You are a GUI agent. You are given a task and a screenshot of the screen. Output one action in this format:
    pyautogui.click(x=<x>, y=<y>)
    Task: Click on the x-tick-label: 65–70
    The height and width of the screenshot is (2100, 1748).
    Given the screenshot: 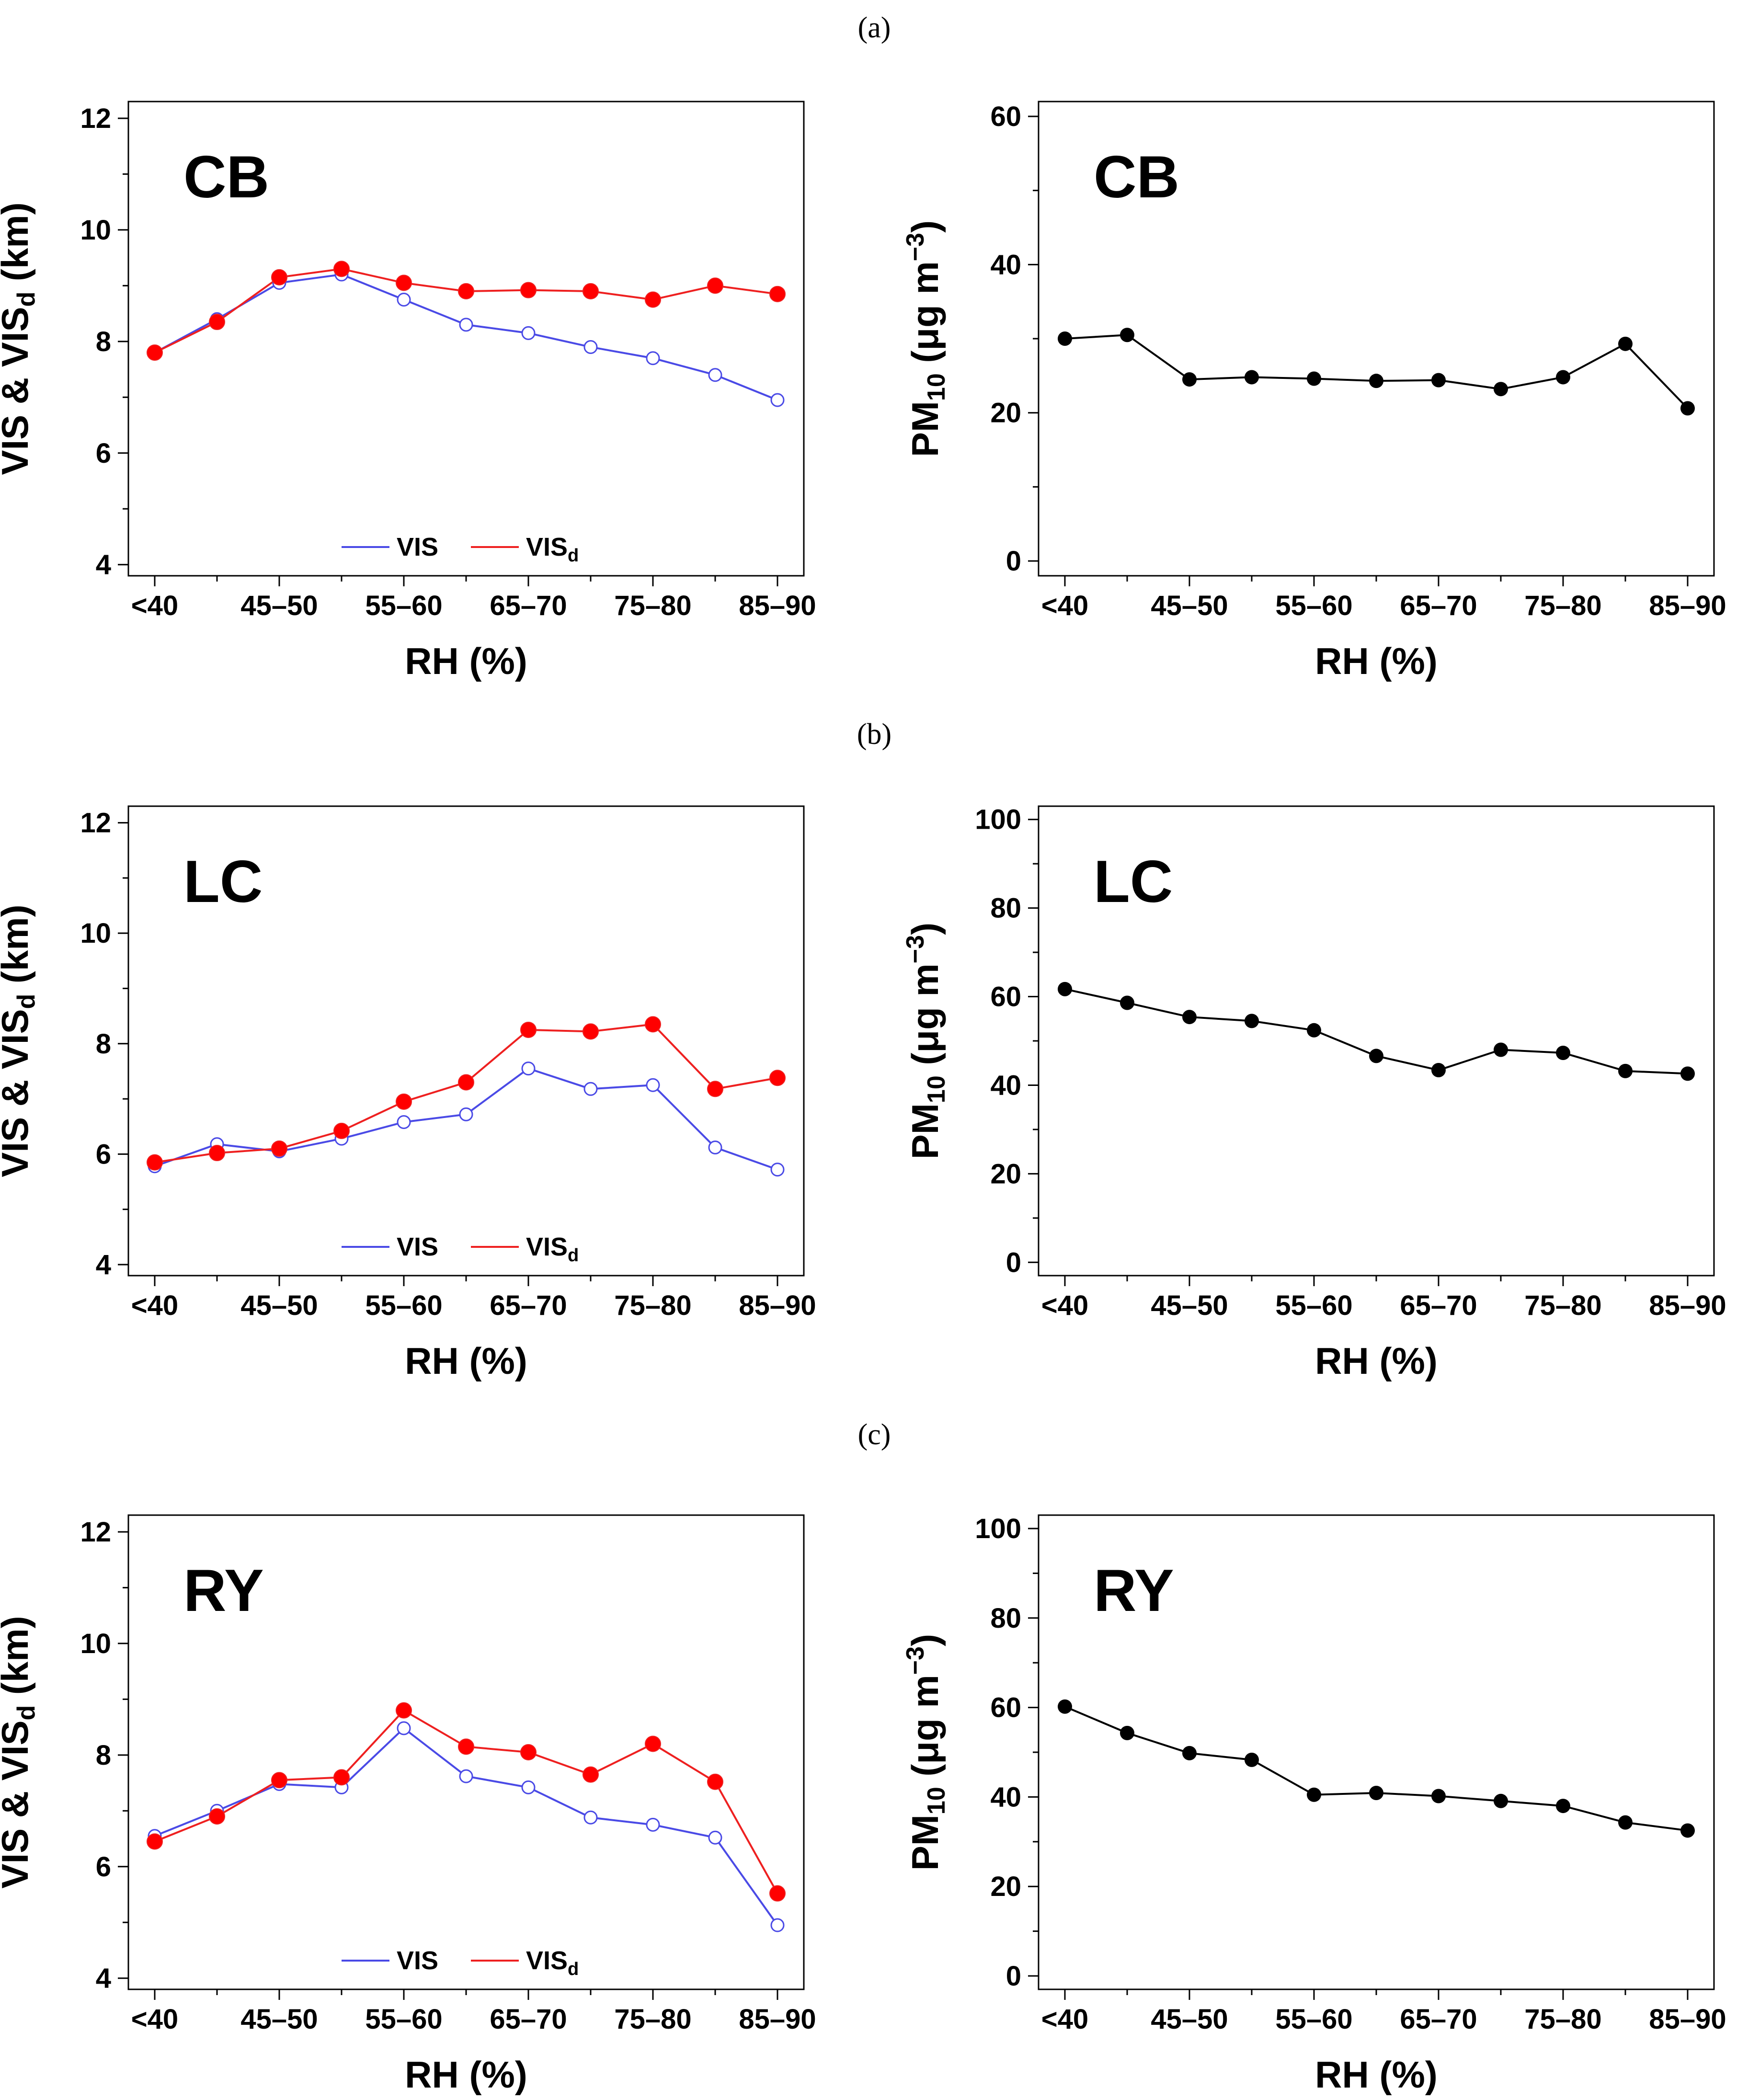 What is the action you would take?
    pyautogui.click(x=528, y=2019)
    